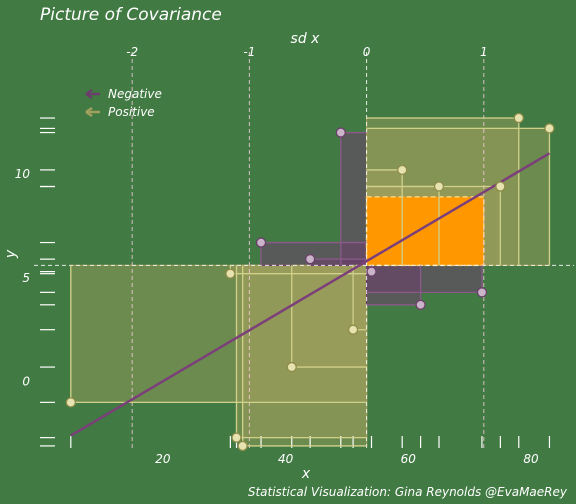 The height and width of the screenshot is (504, 576). What do you see at coordinates (26, 382) in the screenshot?
I see `y-tick-label-0: 0` at bounding box center [26, 382].